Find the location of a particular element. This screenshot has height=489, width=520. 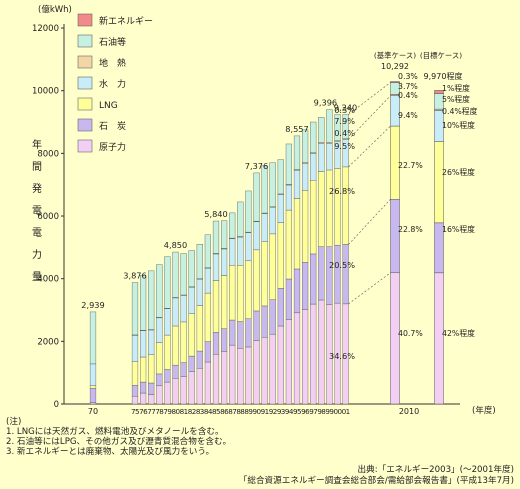

notes-heading: (注) is located at coordinates (14, 422).